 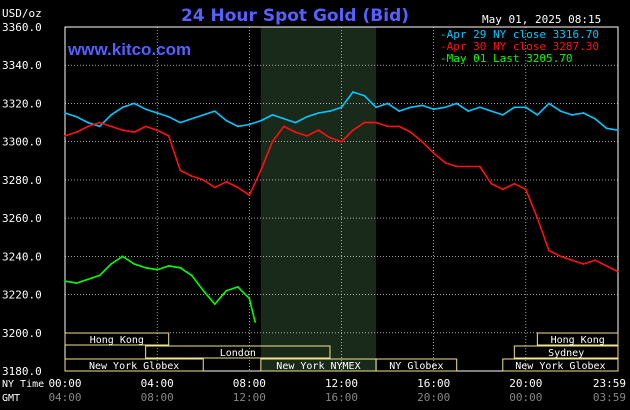 What do you see at coordinates (22, 27) in the screenshot?
I see `y-tick-label: 3360.0` at bounding box center [22, 27].